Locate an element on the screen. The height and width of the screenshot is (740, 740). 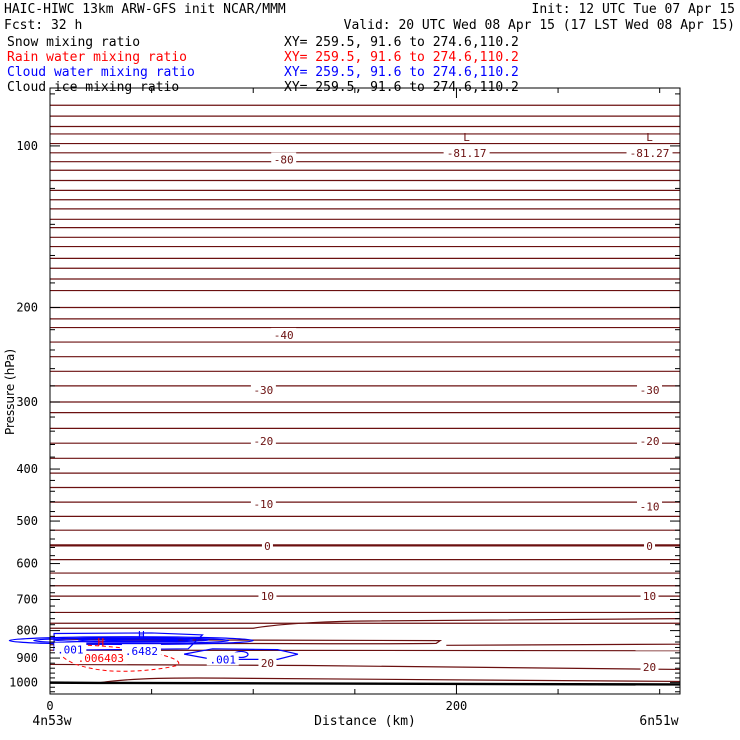
field-label-snow: Snow mixing ratio is located at coordinates (73, 42).